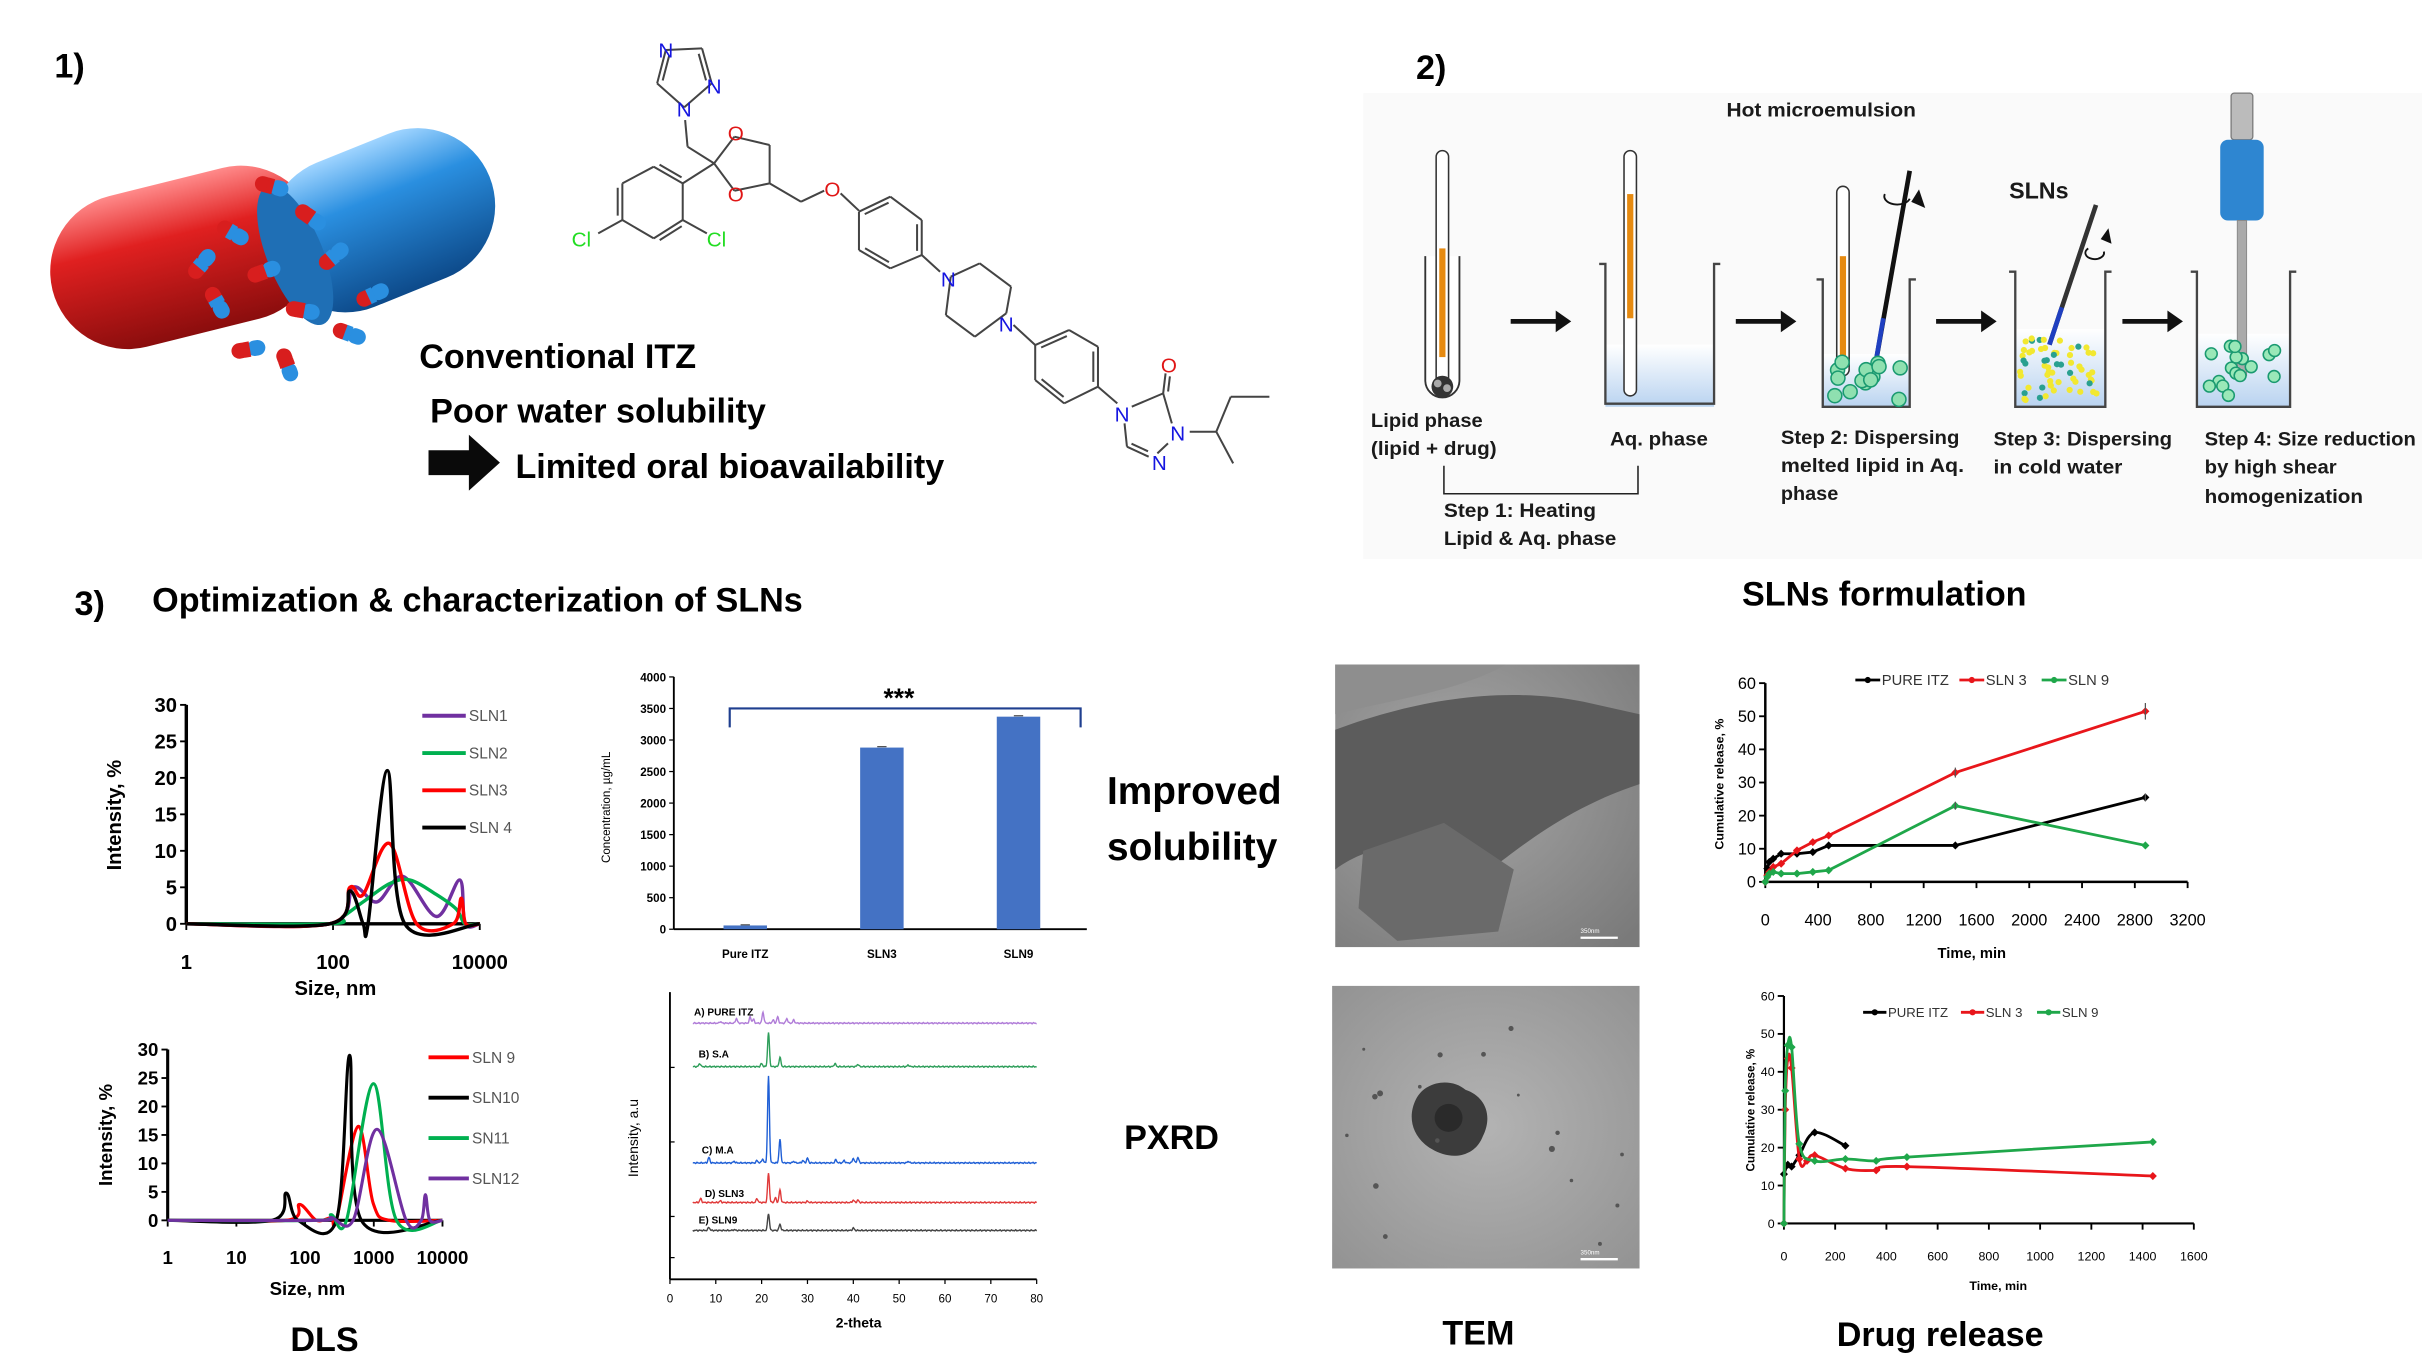 The height and width of the screenshot is (1366, 2422). What do you see at coordinates (69, 67) in the screenshot?
I see `panel-1-label: 1)` at bounding box center [69, 67].